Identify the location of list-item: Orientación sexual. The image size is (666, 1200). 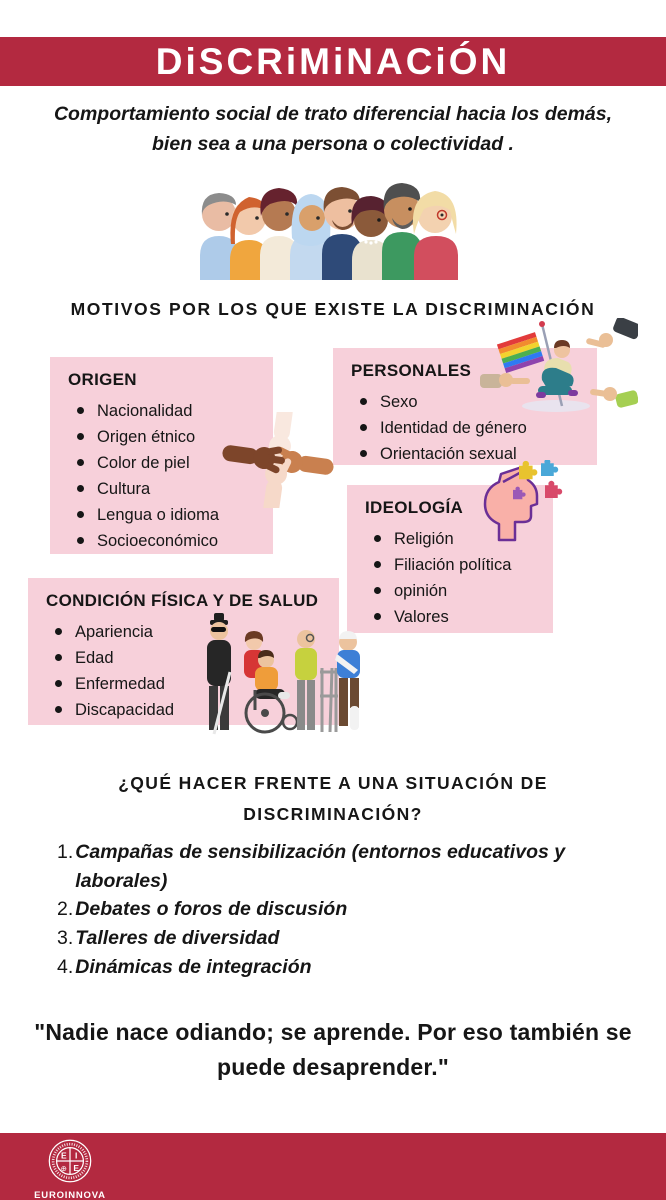
(469, 454).